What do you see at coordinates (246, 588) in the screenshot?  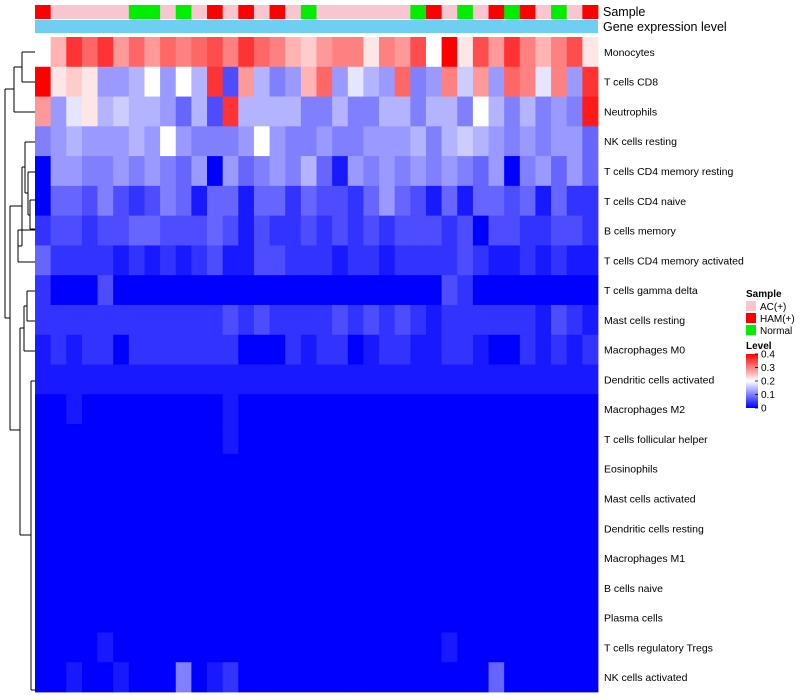 I see `heatmap-cell-r18-c13` at bounding box center [246, 588].